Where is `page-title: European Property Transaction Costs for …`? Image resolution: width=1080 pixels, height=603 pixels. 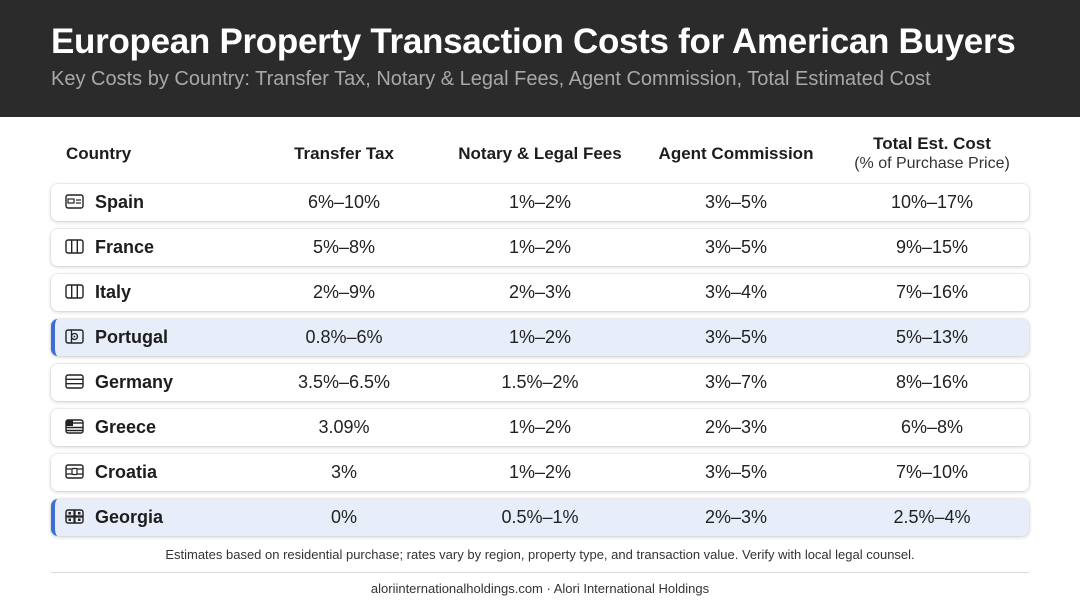
page-title: European Property Transaction Costs for … is located at coordinates (533, 41).